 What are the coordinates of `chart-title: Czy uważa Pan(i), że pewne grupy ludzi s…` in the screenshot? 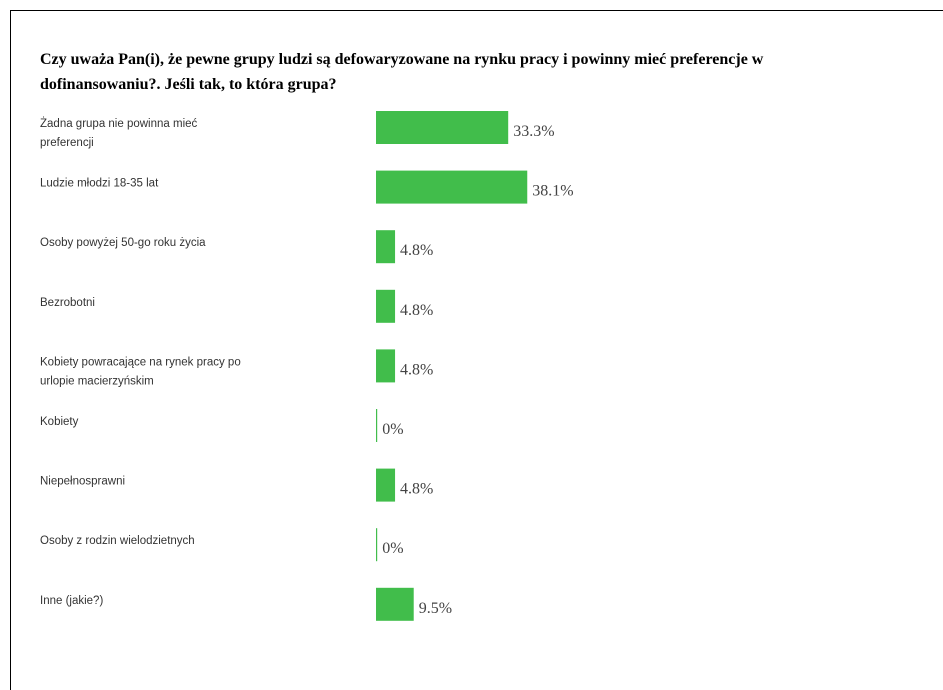 It's located at (402, 72).